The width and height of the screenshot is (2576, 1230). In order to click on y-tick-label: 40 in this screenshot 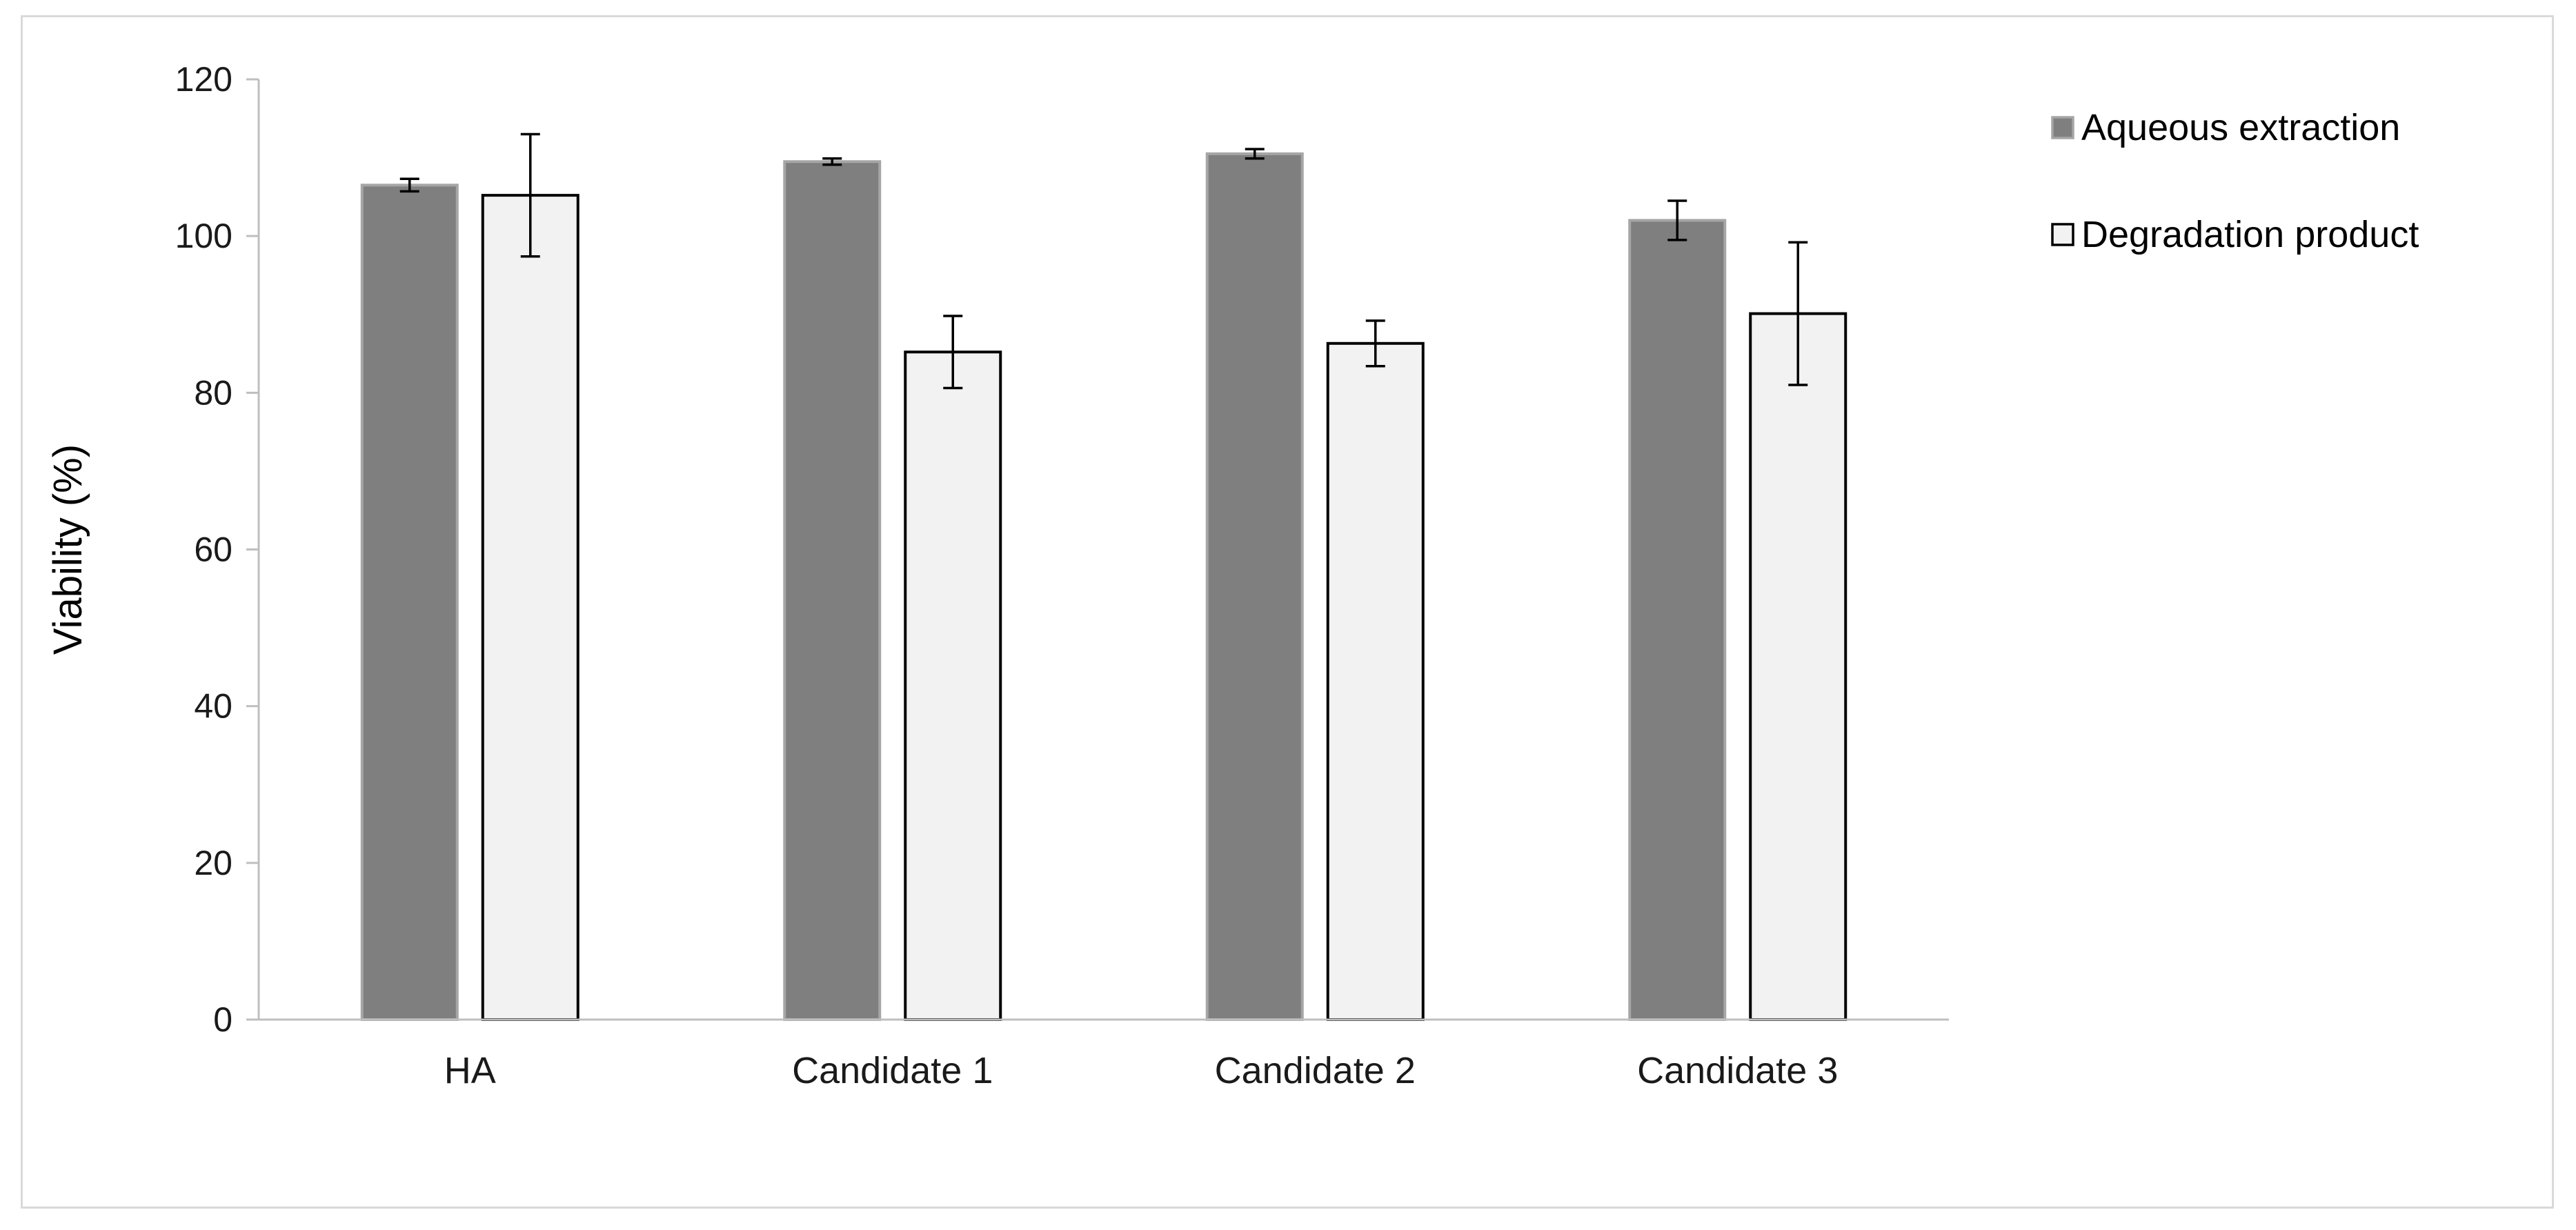, I will do `click(213, 707)`.